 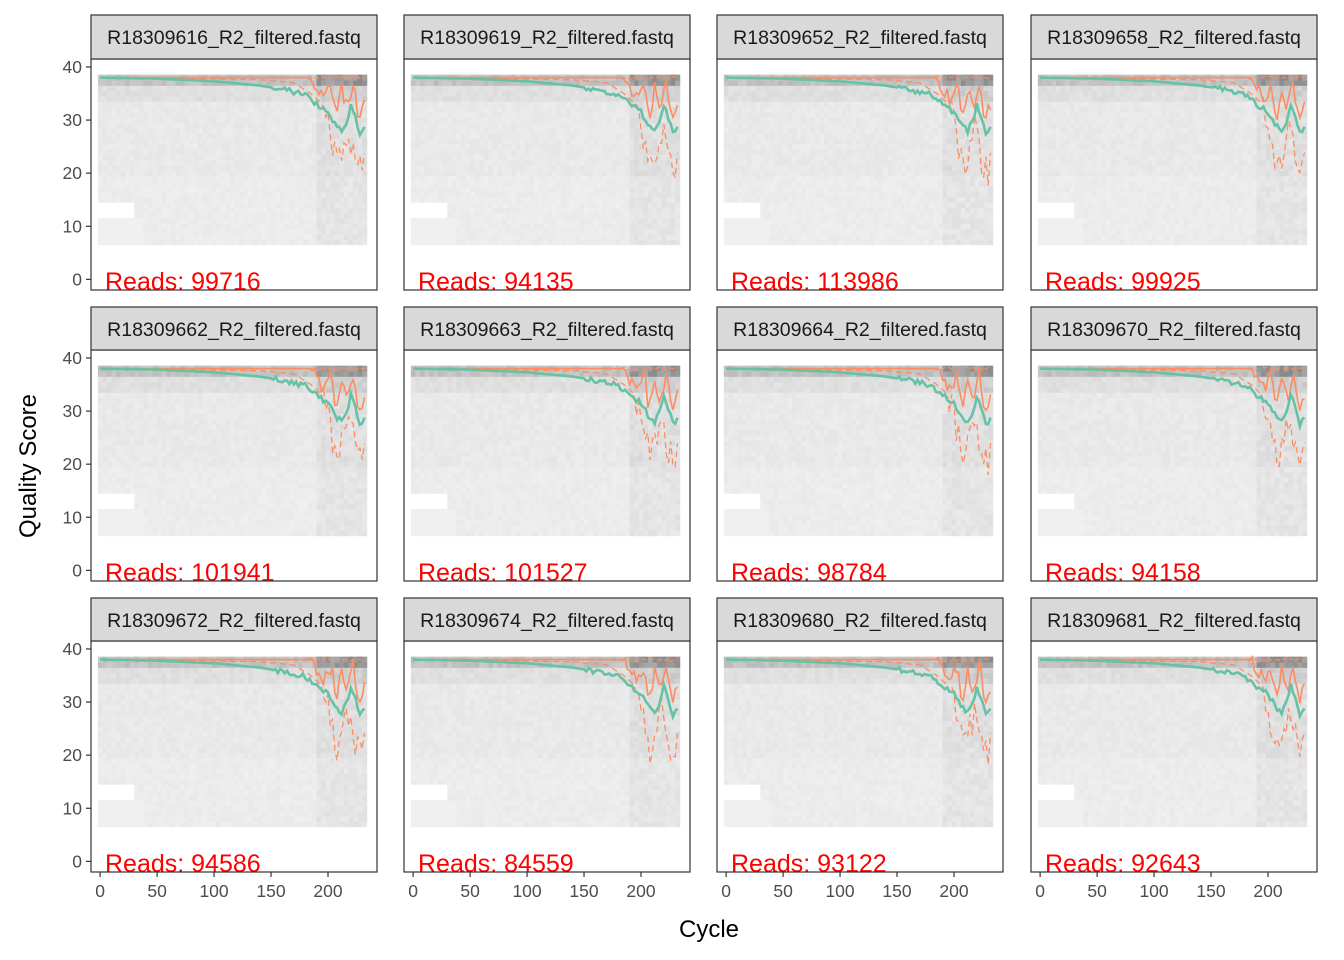 I want to click on facet-strip-title: R18309619_R2_filtered.fastq, so click(x=547, y=38).